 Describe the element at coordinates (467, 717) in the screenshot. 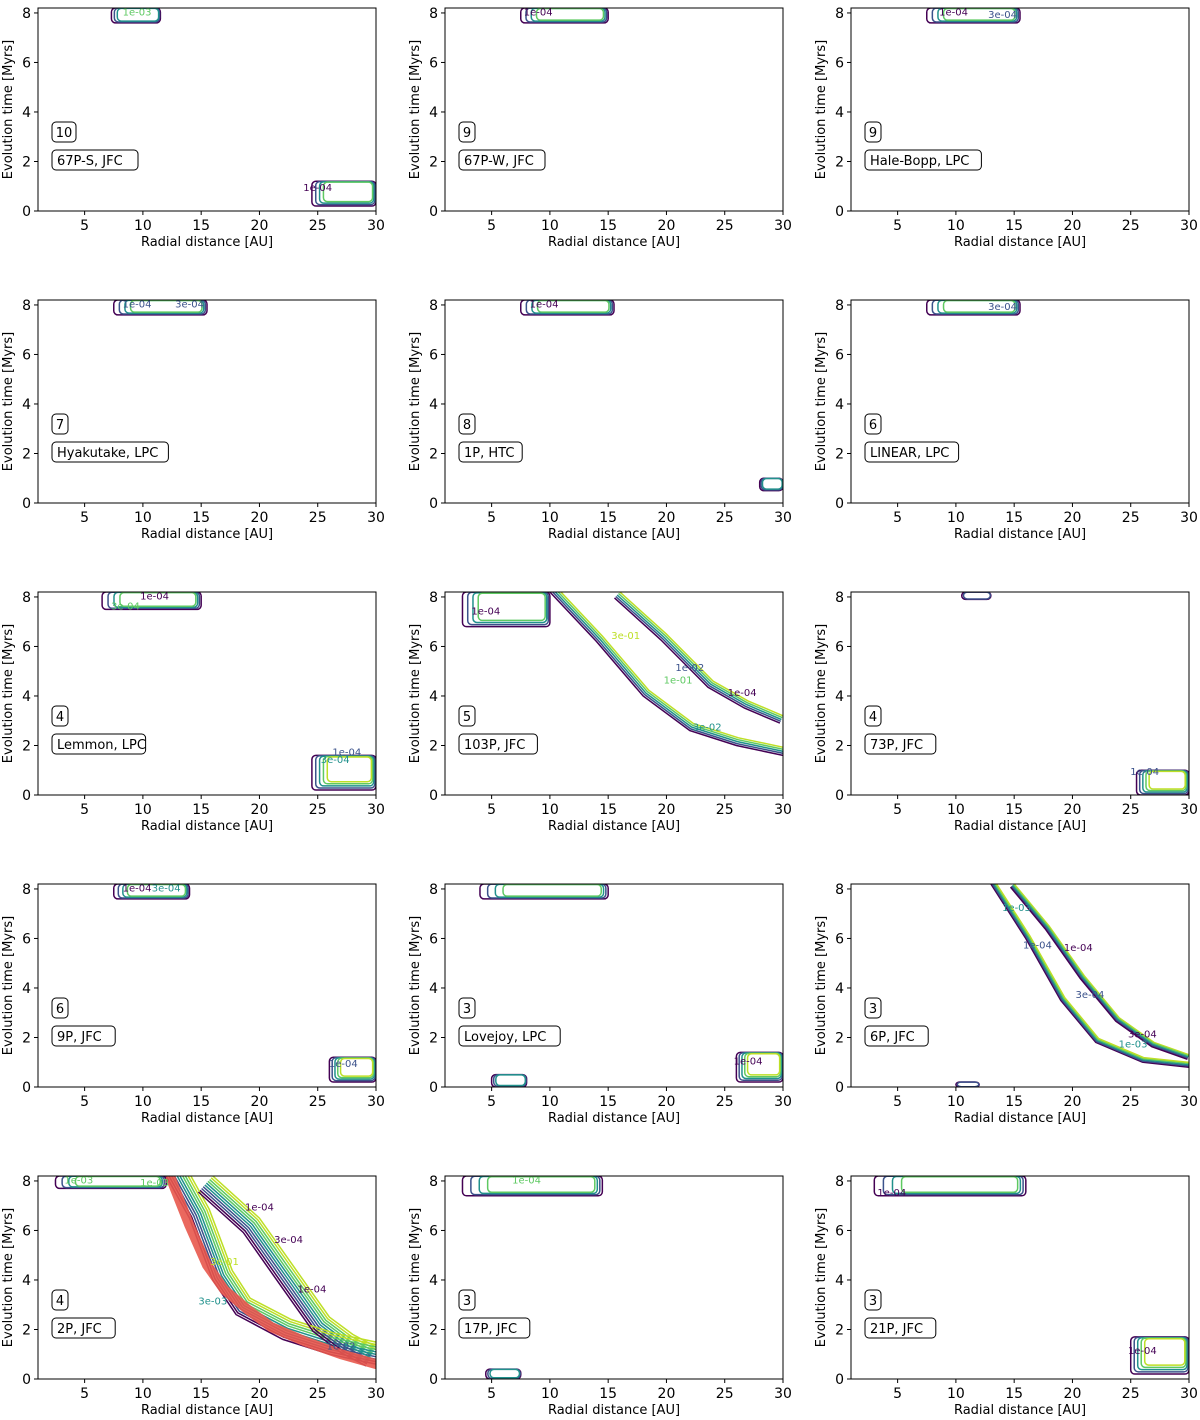

I see `count-label: 5` at that location.